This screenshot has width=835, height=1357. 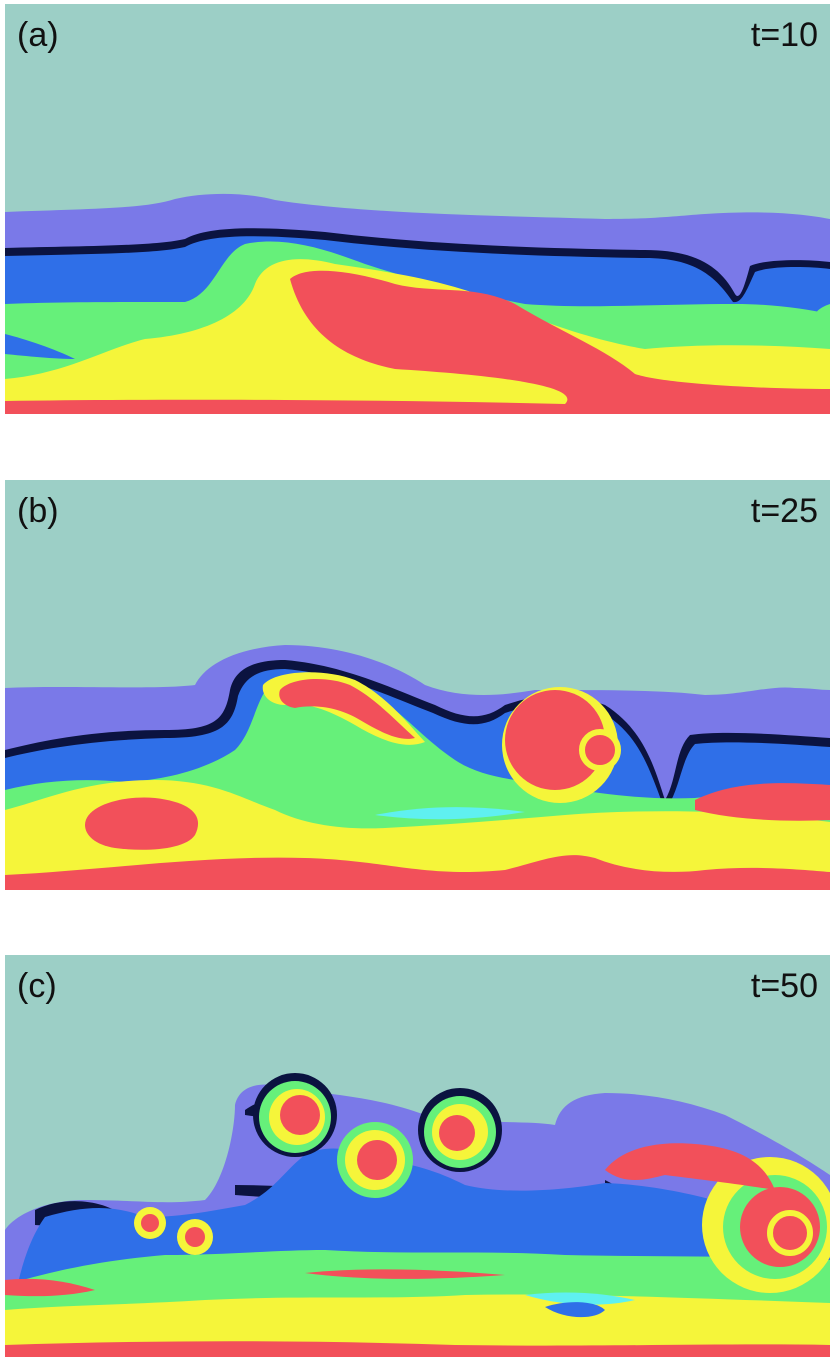 What do you see at coordinates (784, 35) in the screenshot?
I see `time-label-a: t=10` at bounding box center [784, 35].